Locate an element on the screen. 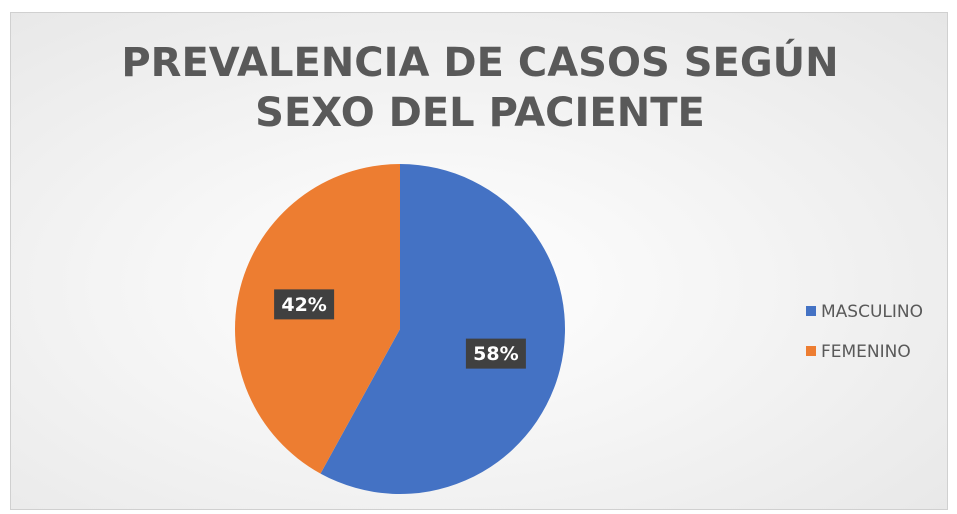  data-label: 58% is located at coordinates (495, 354).